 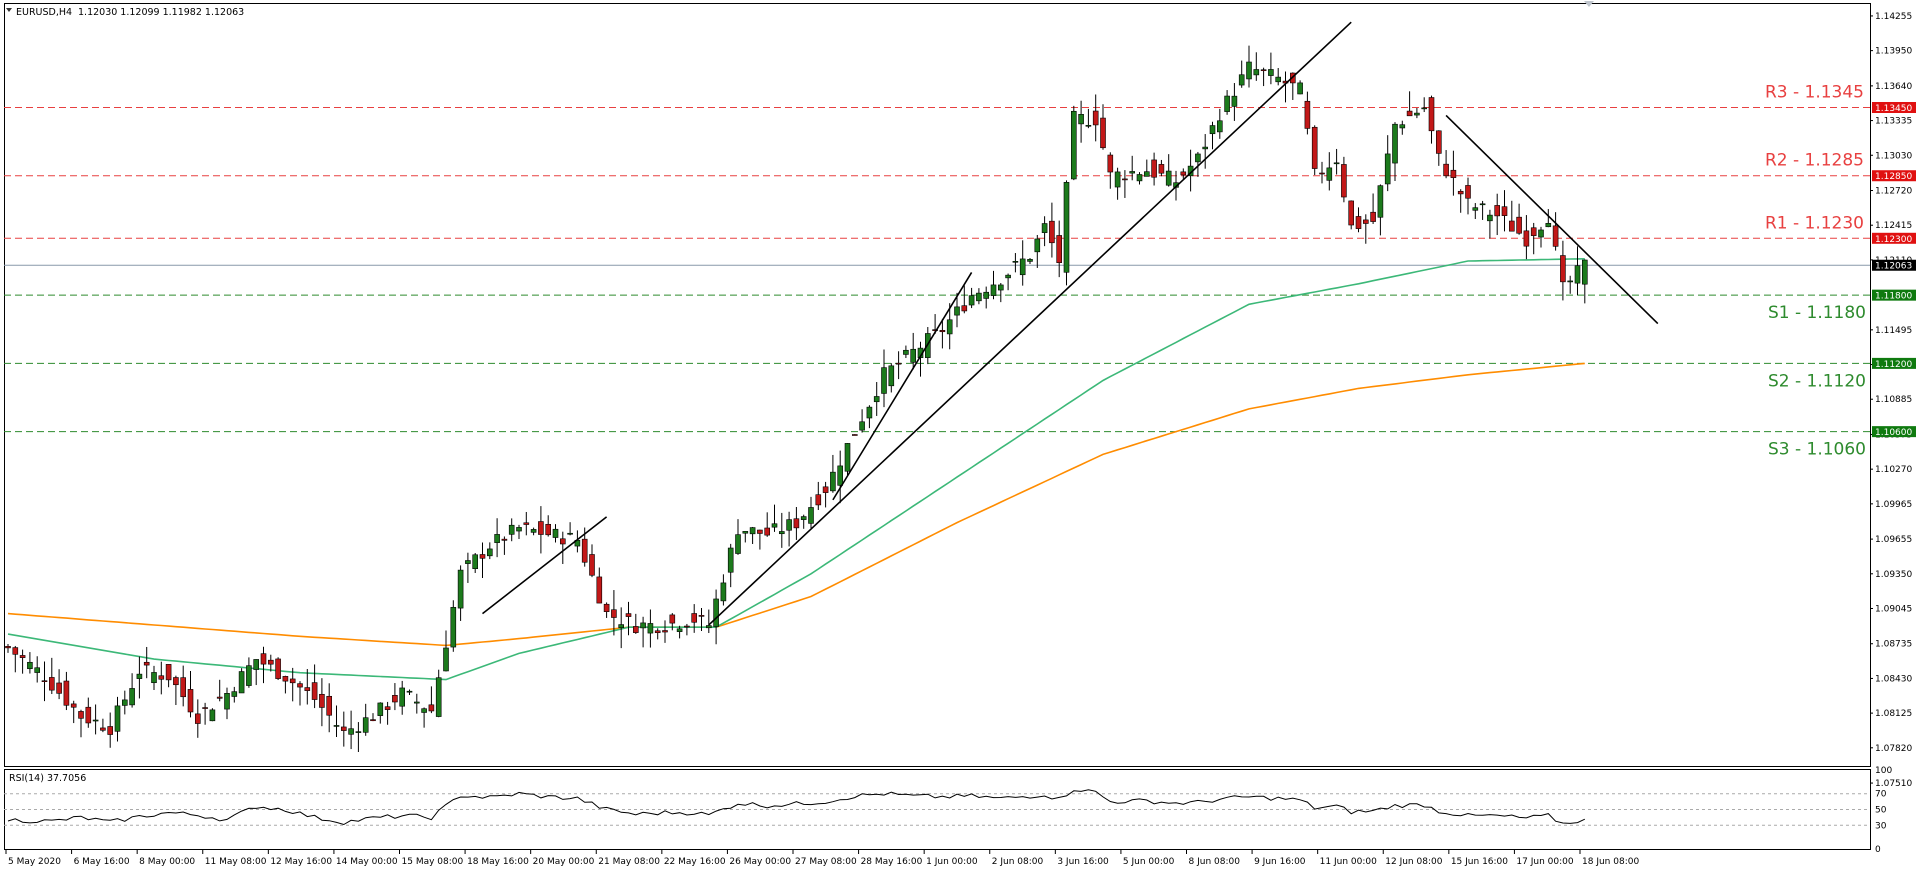 What do you see at coordinates (1018, 862) in the screenshot?
I see `time-tick-label: 2 Jun 08:00` at bounding box center [1018, 862].